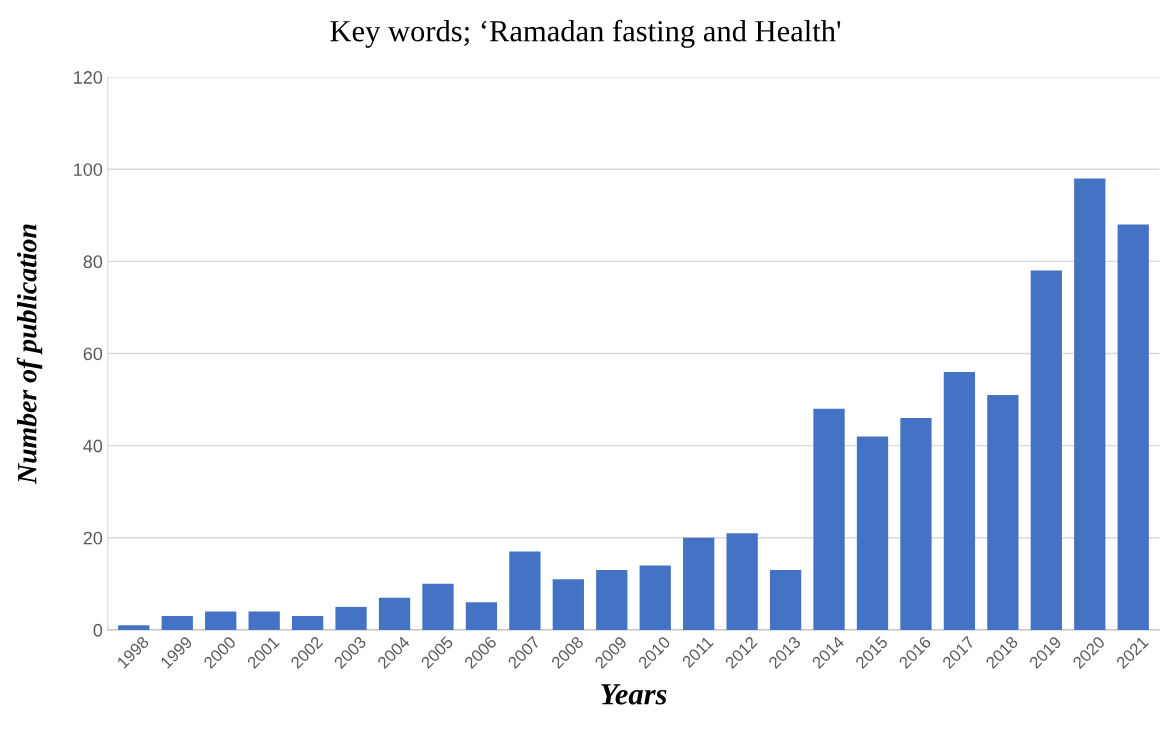 This screenshot has width=1171, height=749. What do you see at coordinates (634, 694) in the screenshot?
I see `x-axis-title: Years` at bounding box center [634, 694].